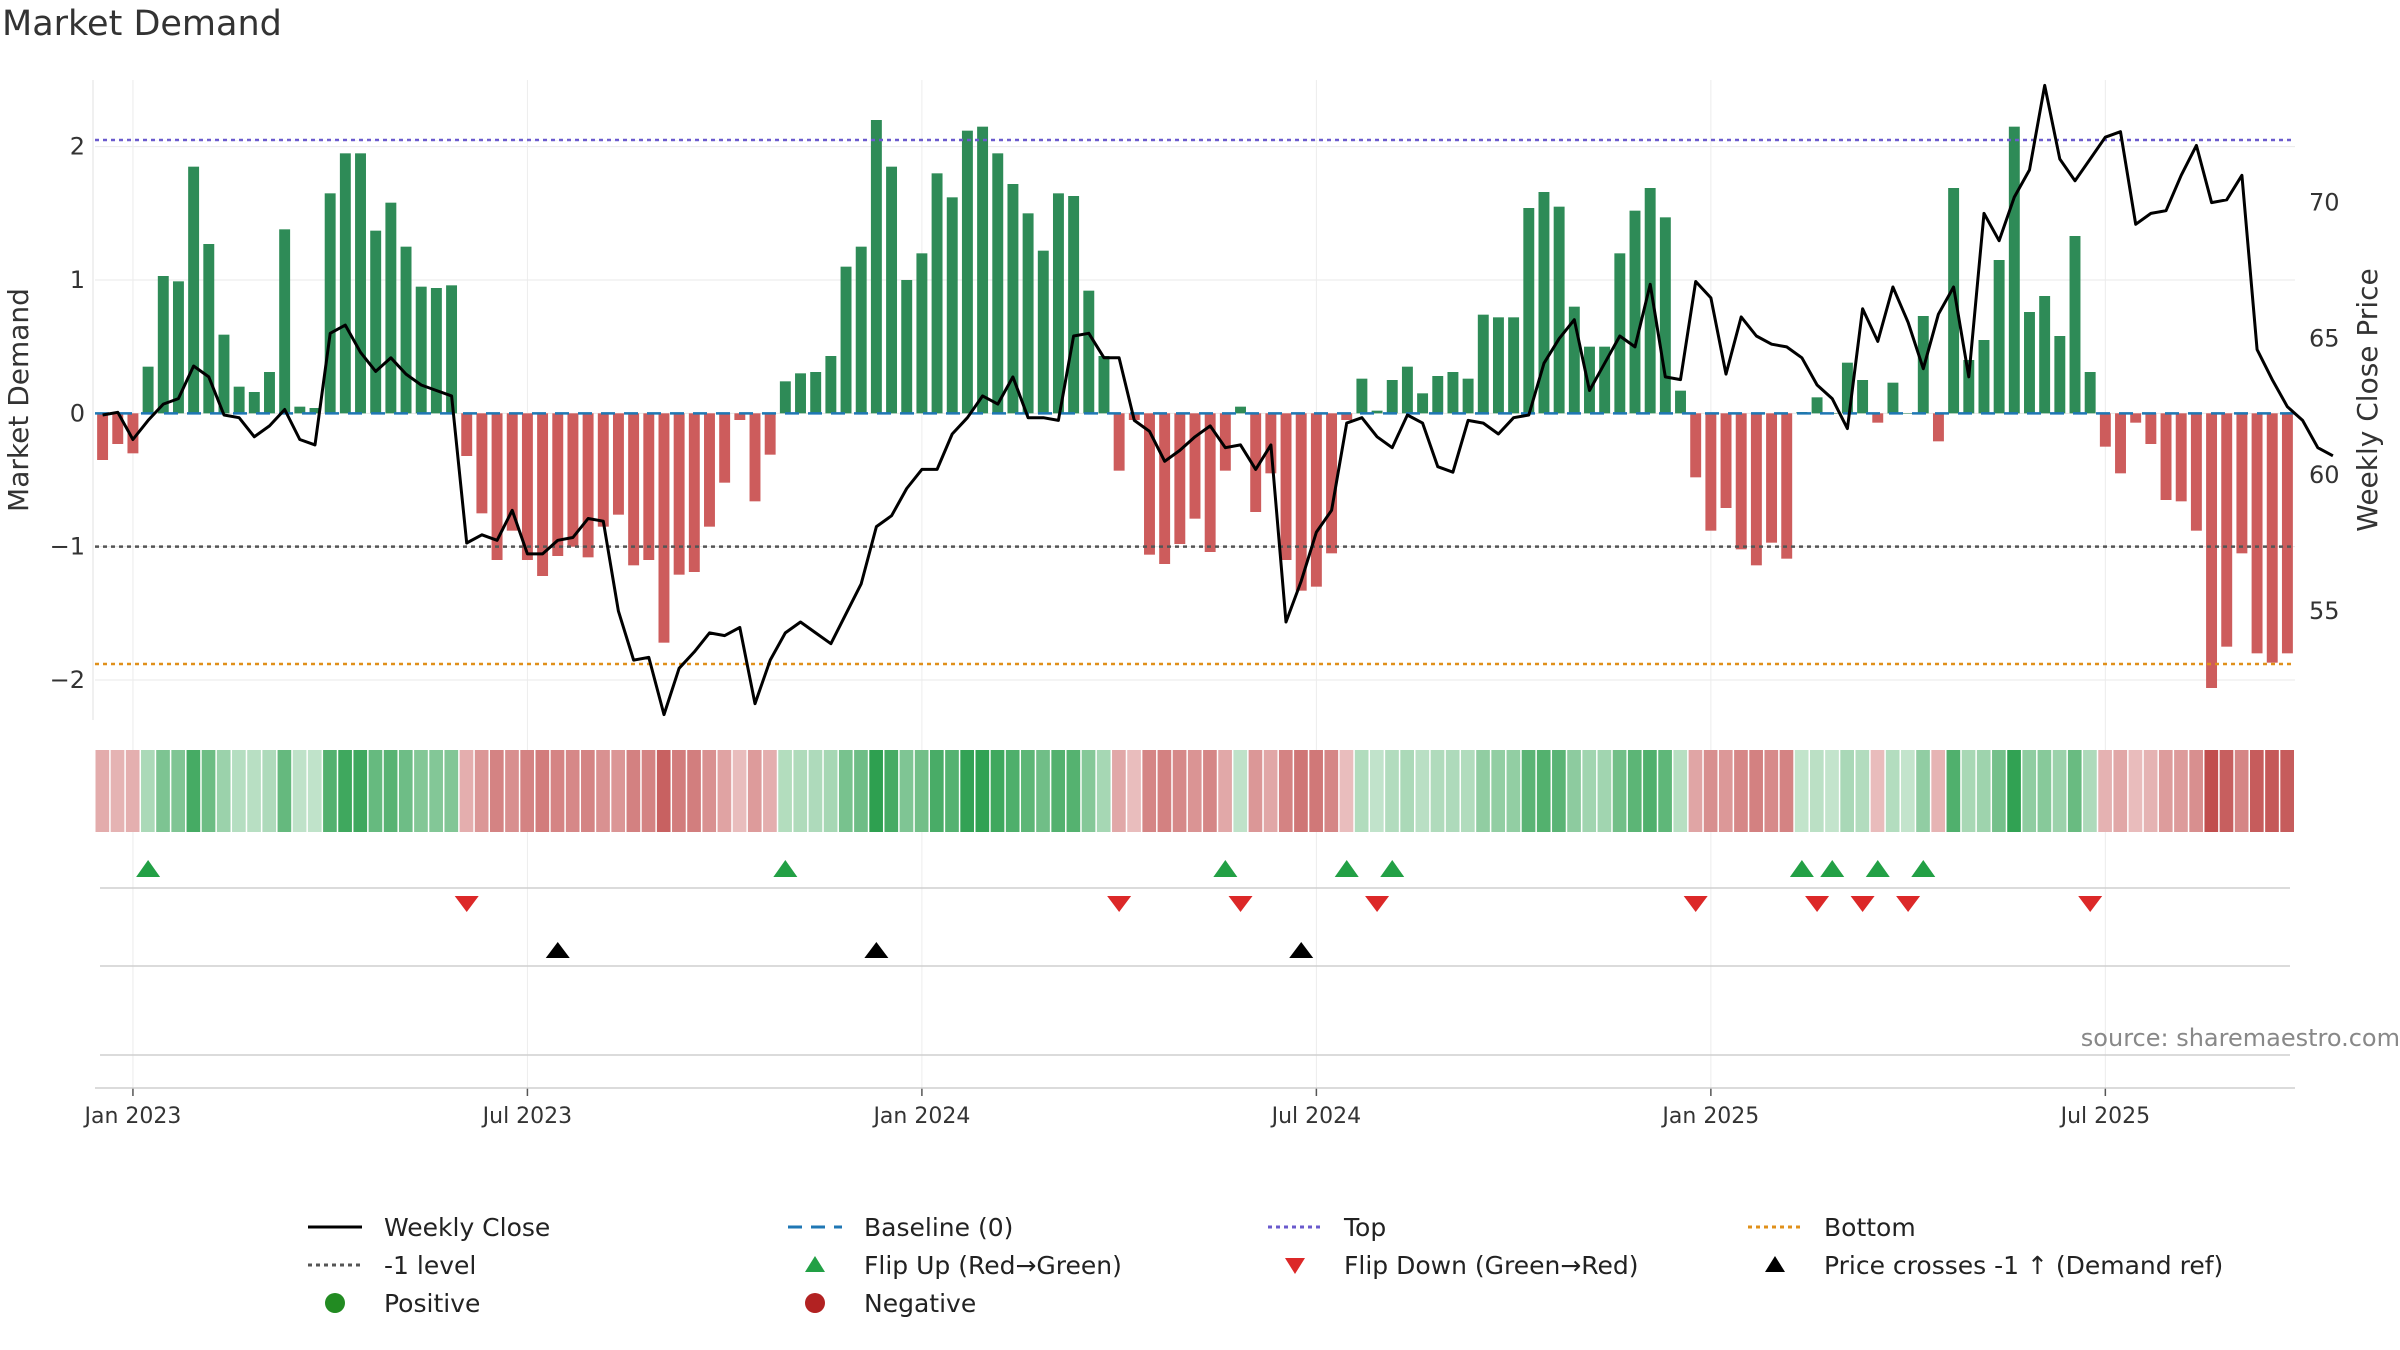 This screenshot has height=1350, width=2400. I want to click on legend-item-bottom: Bottom, so click(2010, 1227).